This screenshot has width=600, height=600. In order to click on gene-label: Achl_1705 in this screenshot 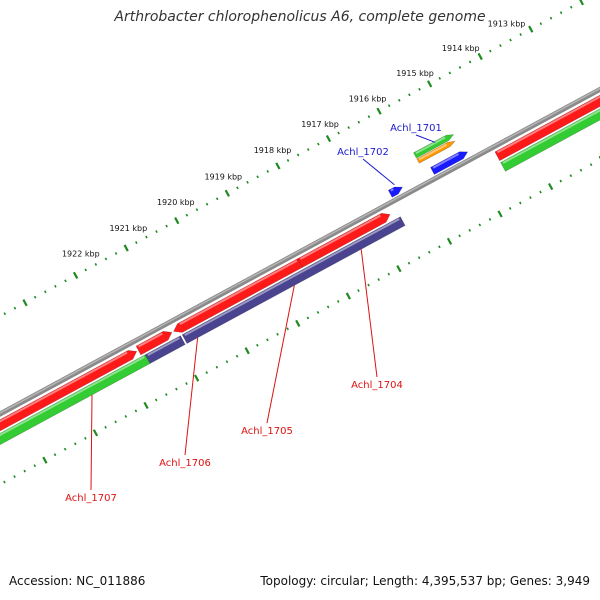, I will do `click(267, 431)`.